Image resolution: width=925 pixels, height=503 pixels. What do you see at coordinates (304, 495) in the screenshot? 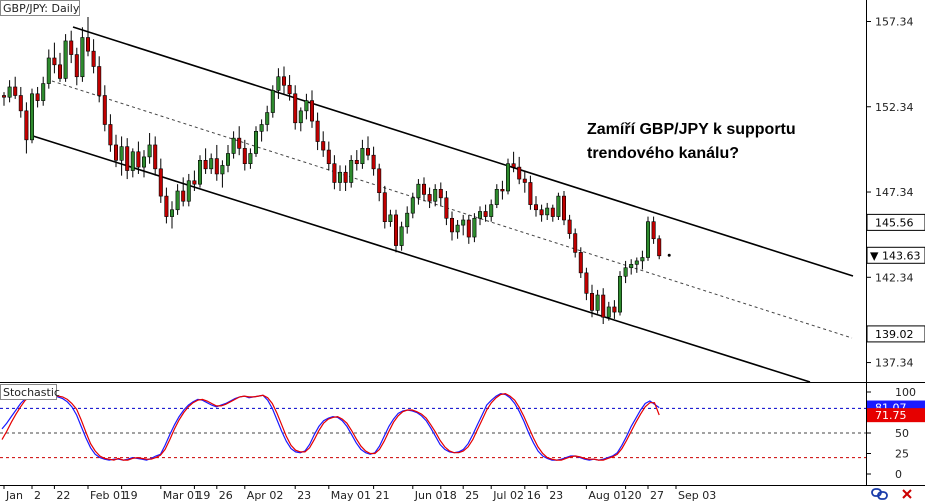
I see `time-tick-label: 23` at bounding box center [304, 495].